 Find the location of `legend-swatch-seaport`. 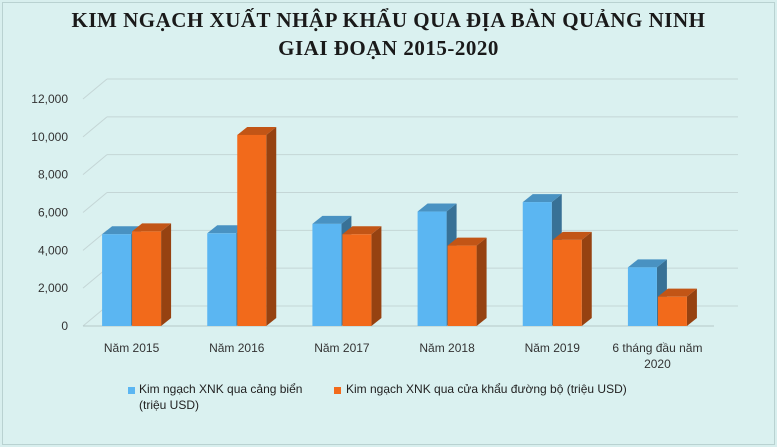

legend-swatch-seaport is located at coordinates (131, 390).